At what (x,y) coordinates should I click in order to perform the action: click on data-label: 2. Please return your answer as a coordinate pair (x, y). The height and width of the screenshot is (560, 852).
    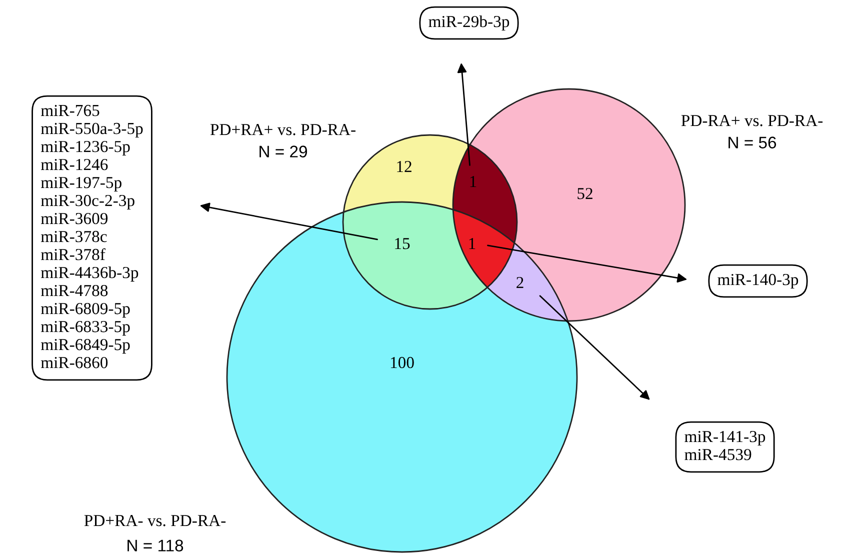
    Looking at the image, I should click on (520, 282).